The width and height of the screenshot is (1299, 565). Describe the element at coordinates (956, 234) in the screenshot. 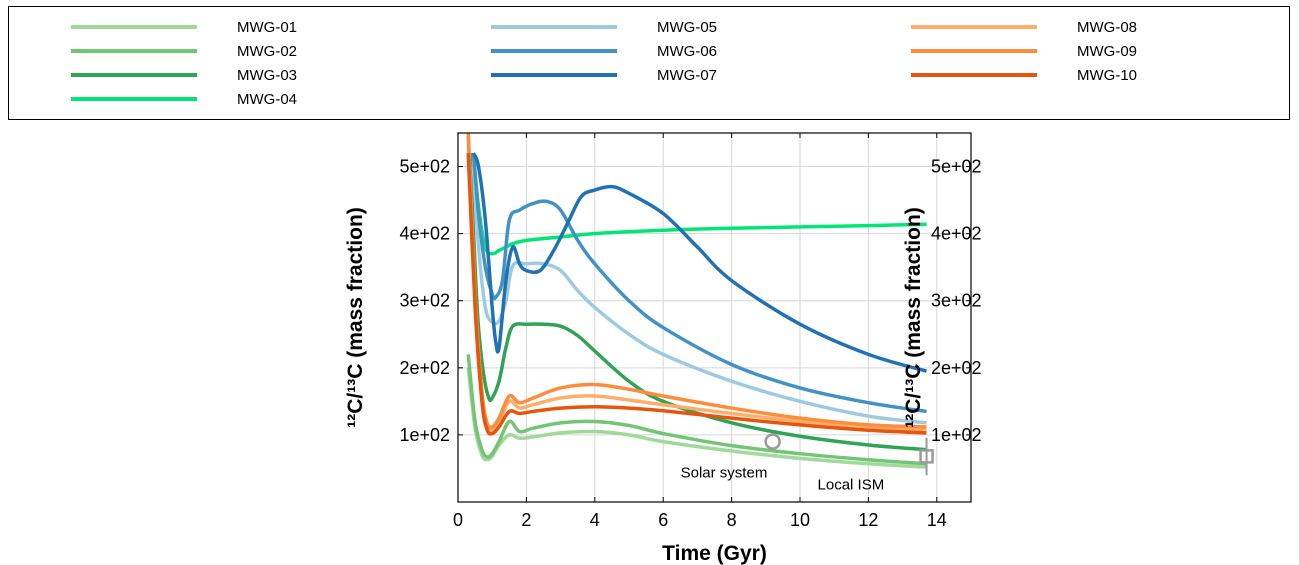

I see `y-tick-label-right: 4e+02` at that location.